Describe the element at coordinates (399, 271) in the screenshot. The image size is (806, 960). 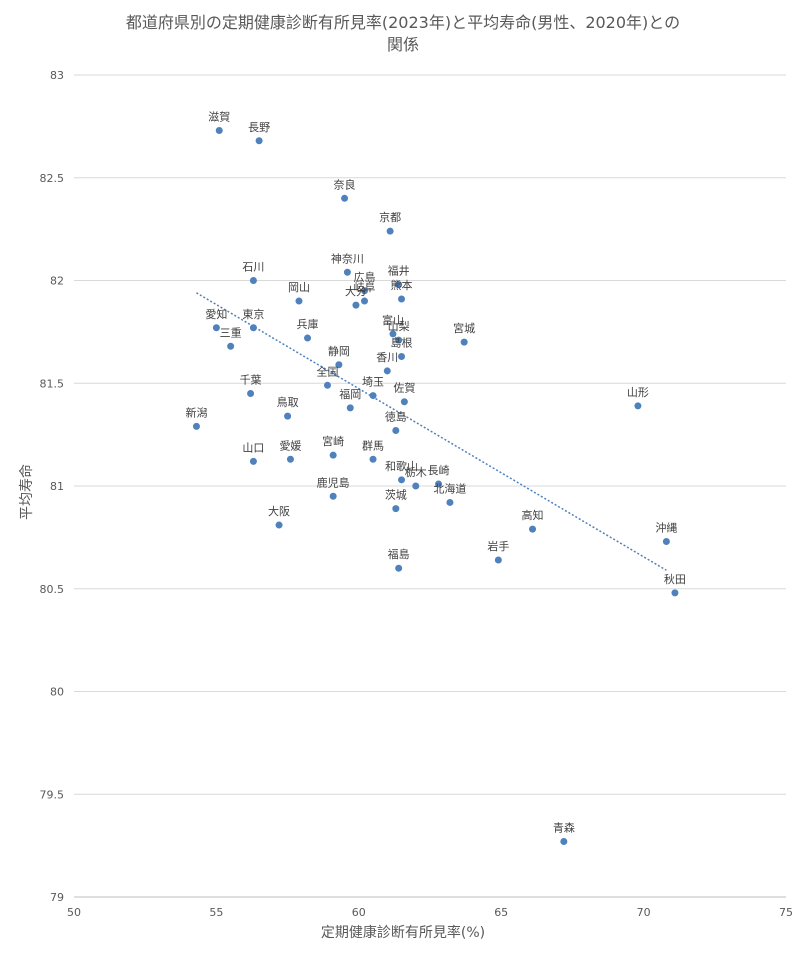
I see `data-label: 福井` at that location.